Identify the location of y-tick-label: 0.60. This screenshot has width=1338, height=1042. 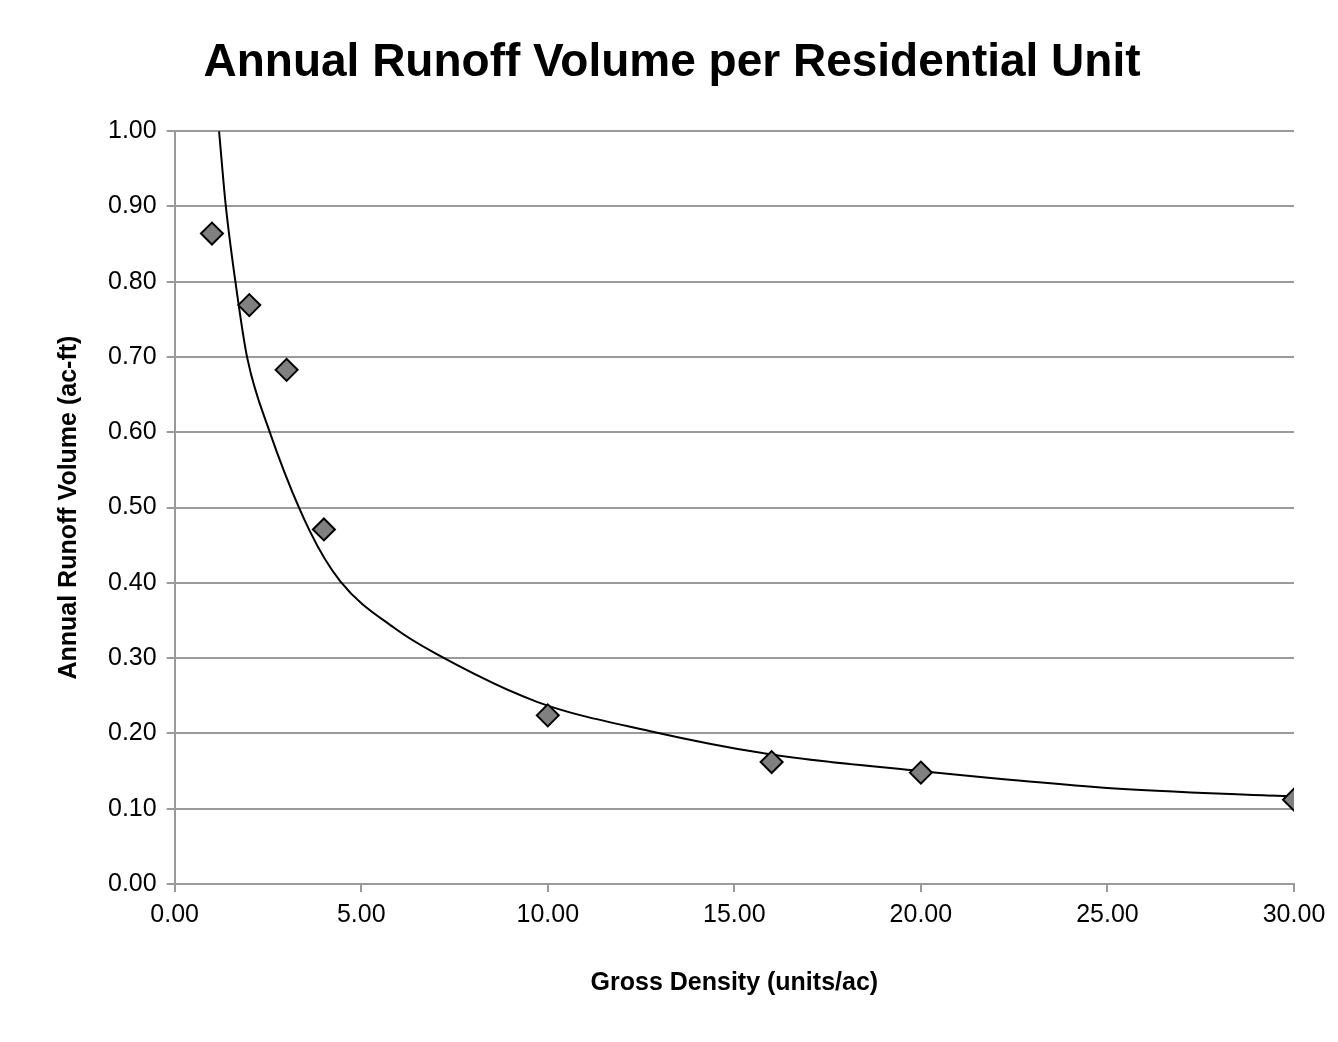
(132, 430).